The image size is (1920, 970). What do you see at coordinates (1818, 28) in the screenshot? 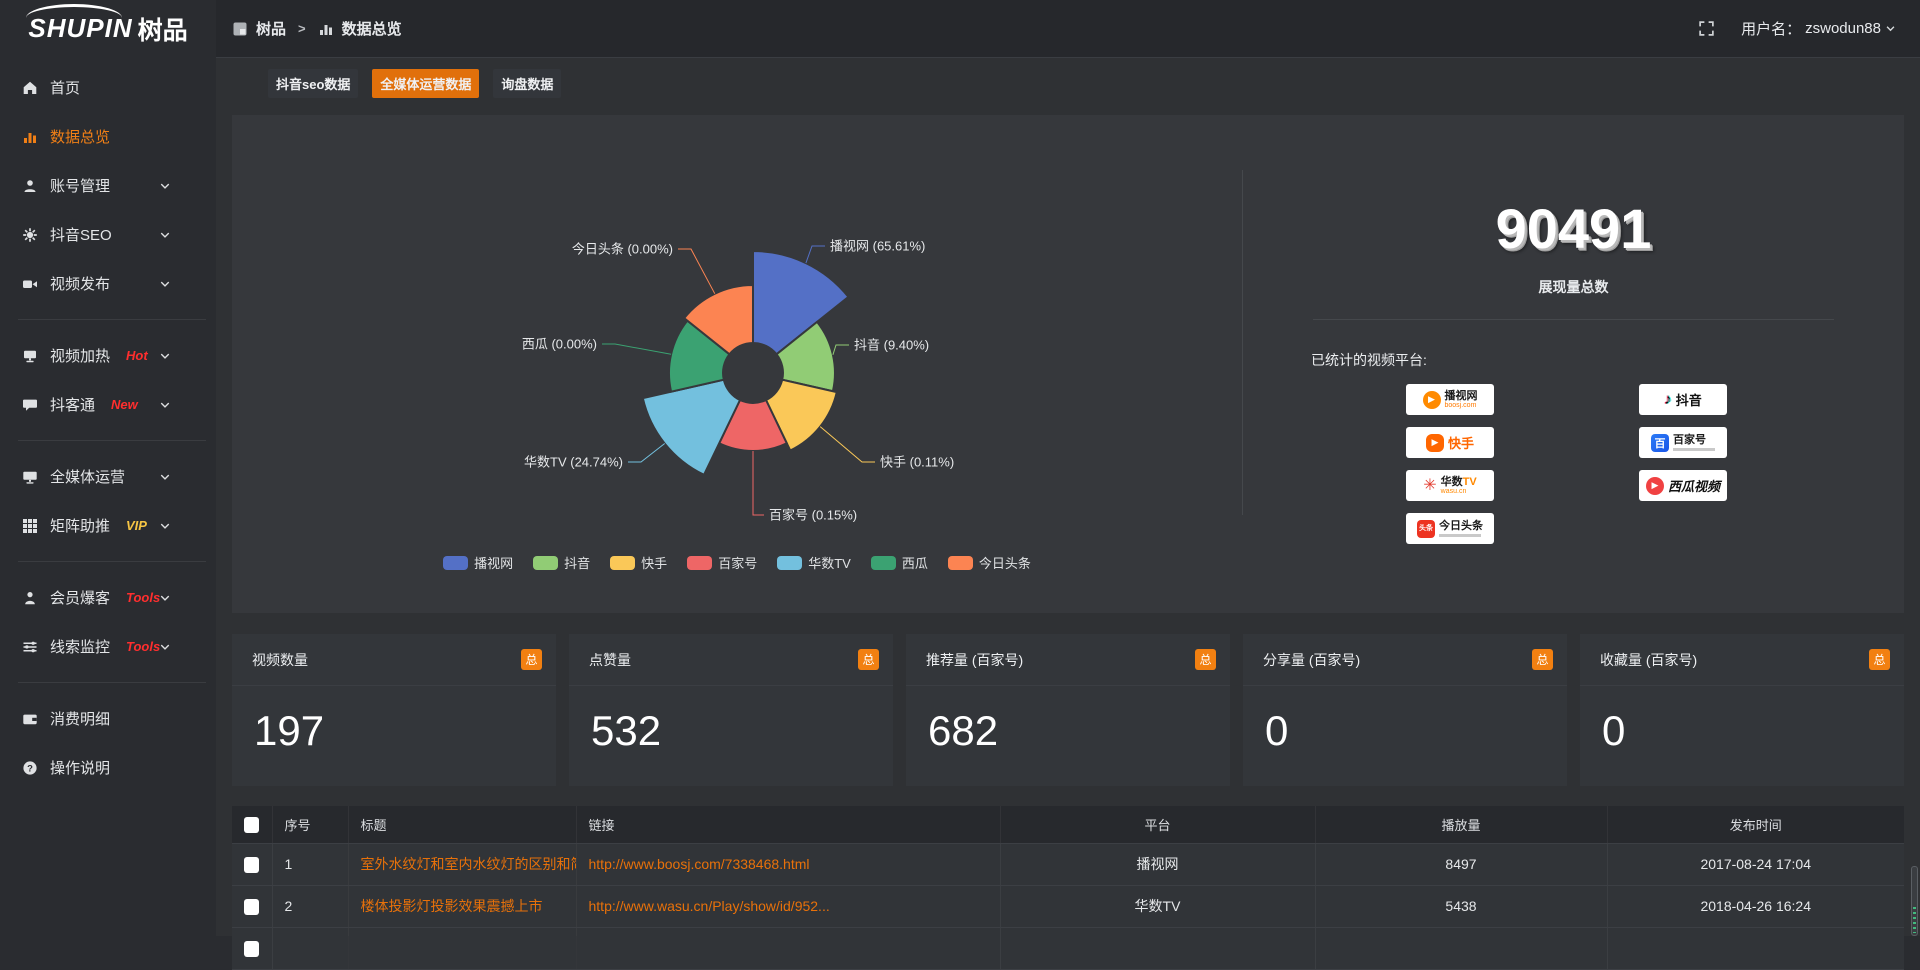
I see `user-menu: 用户名：zswodun88` at bounding box center [1818, 28].